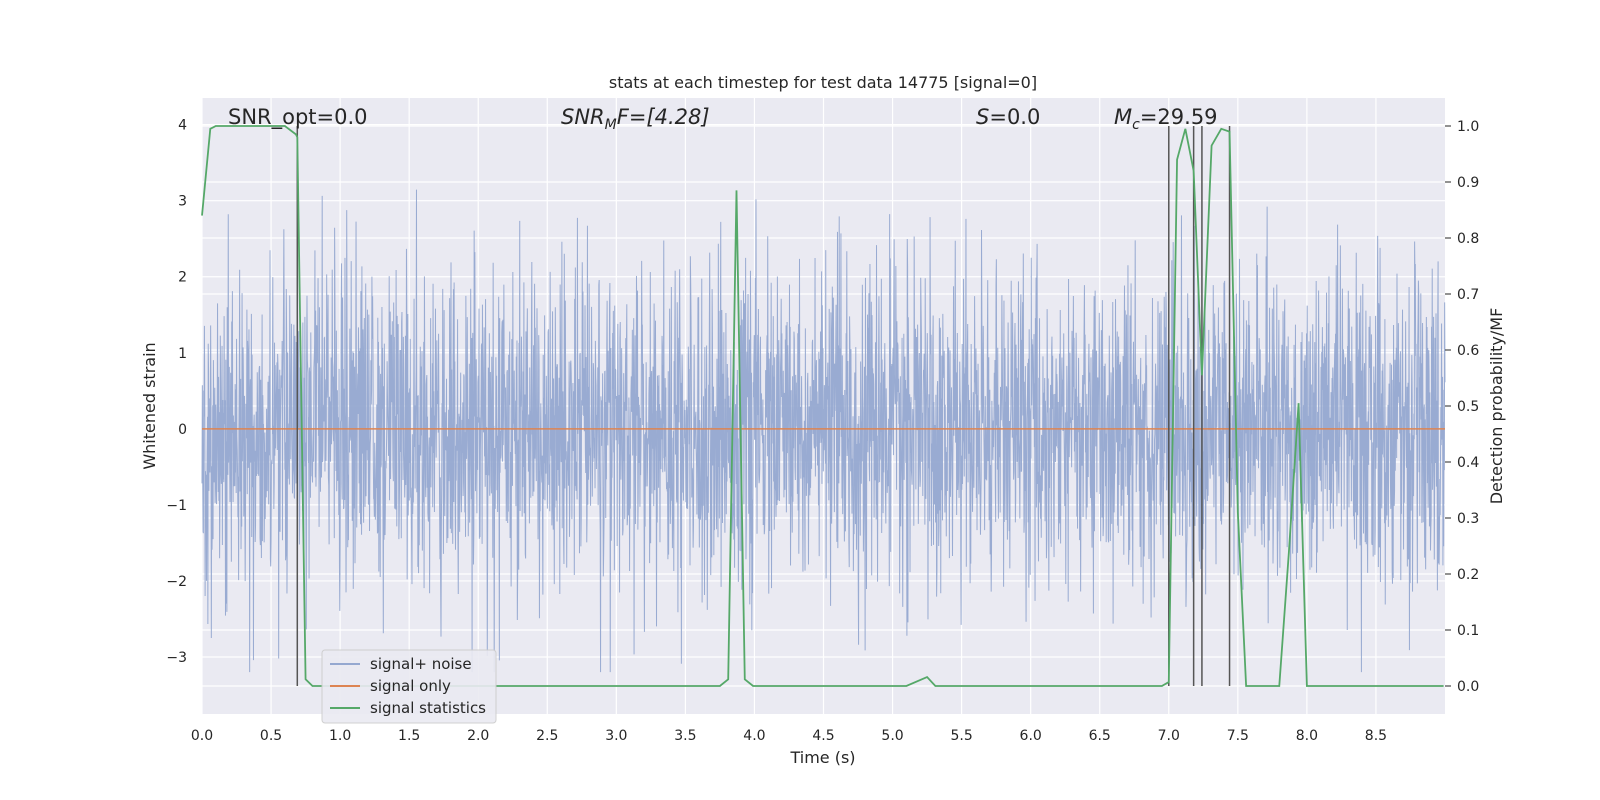 The height and width of the screenshot is (800, 1600). I want to click on x-tick-label: 7.0, so click(1169, 736).